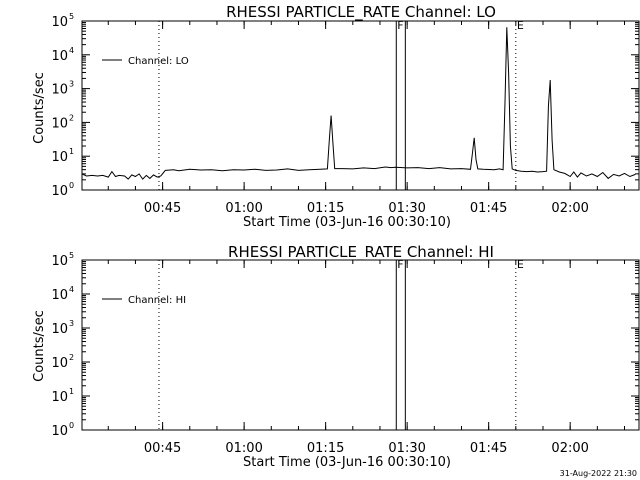  What do you see at coordinates (71, 185) in the screenshot?
I see `lo-y-tick-exponent: 0` at bounding box center [71, 185].